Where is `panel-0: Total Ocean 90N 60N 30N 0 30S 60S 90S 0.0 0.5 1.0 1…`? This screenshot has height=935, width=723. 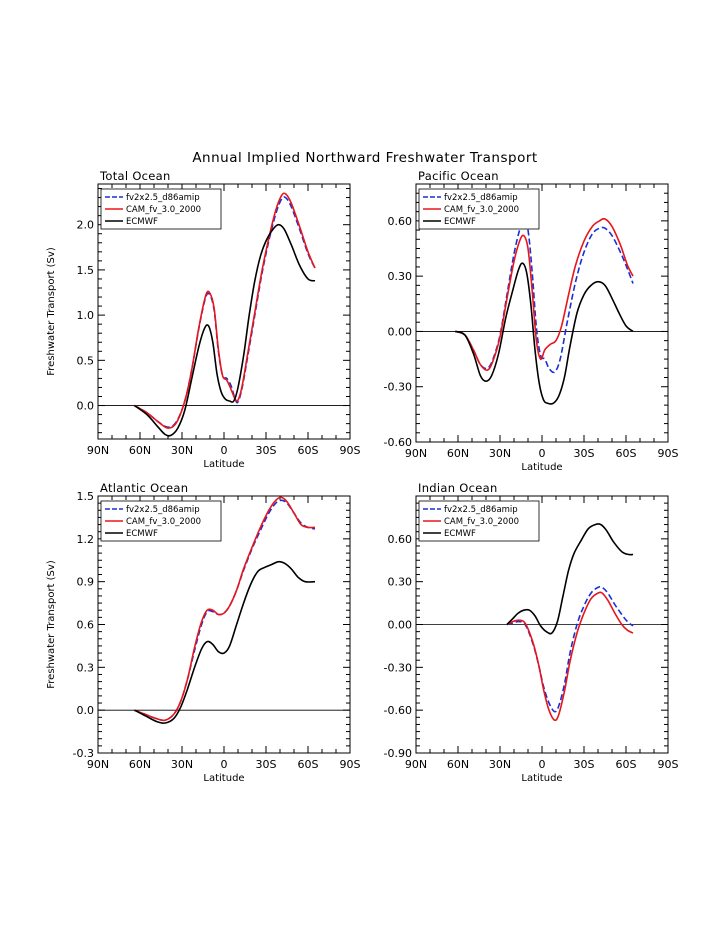
panel-0: Total Ocean 90N 60N 30N 0 30S 60S 90S 0.0 0.5 1.0 1… is located at coordinates (203, 319).